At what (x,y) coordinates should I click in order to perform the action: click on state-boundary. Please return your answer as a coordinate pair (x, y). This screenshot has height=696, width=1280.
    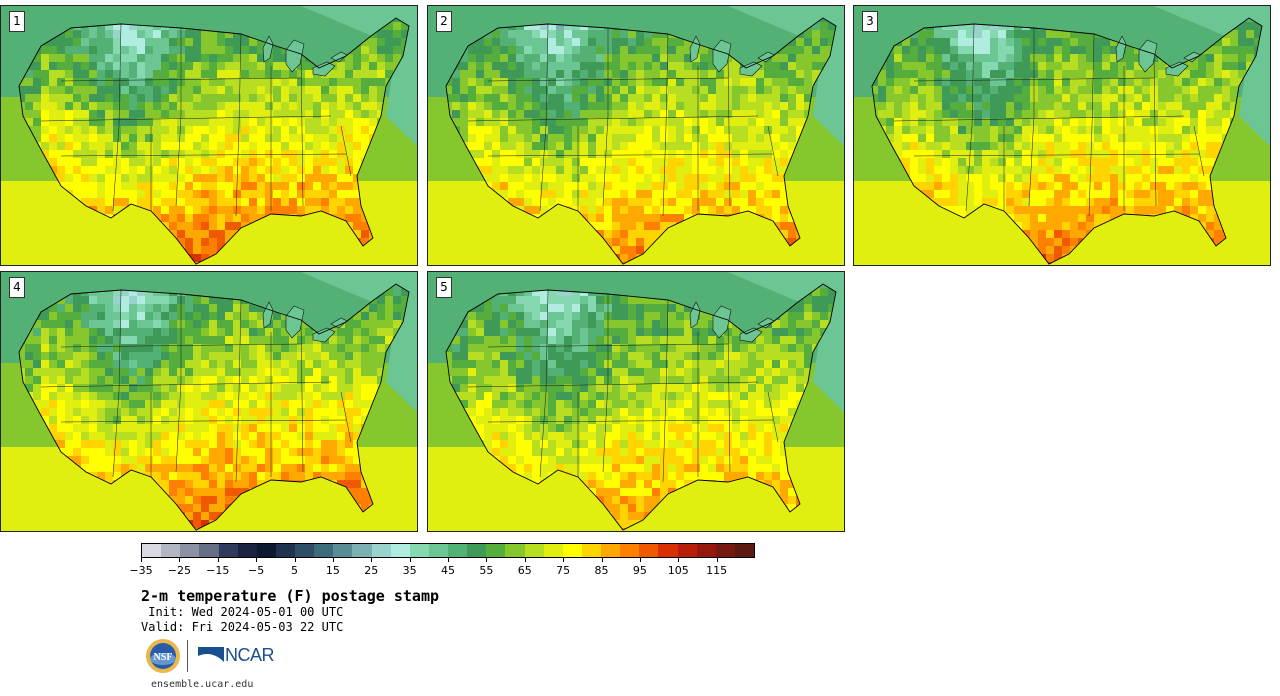
    Looking at the image, I should click on (665, 125).